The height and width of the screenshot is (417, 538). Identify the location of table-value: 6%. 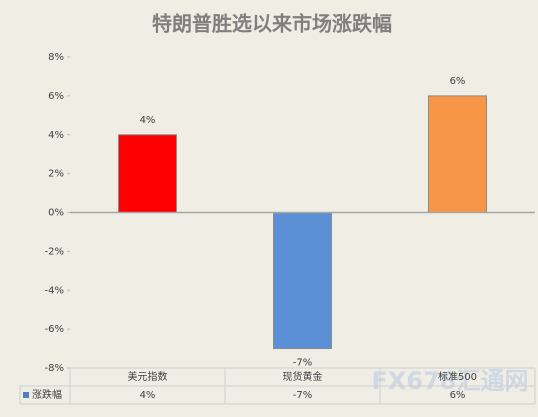
(458, 395).